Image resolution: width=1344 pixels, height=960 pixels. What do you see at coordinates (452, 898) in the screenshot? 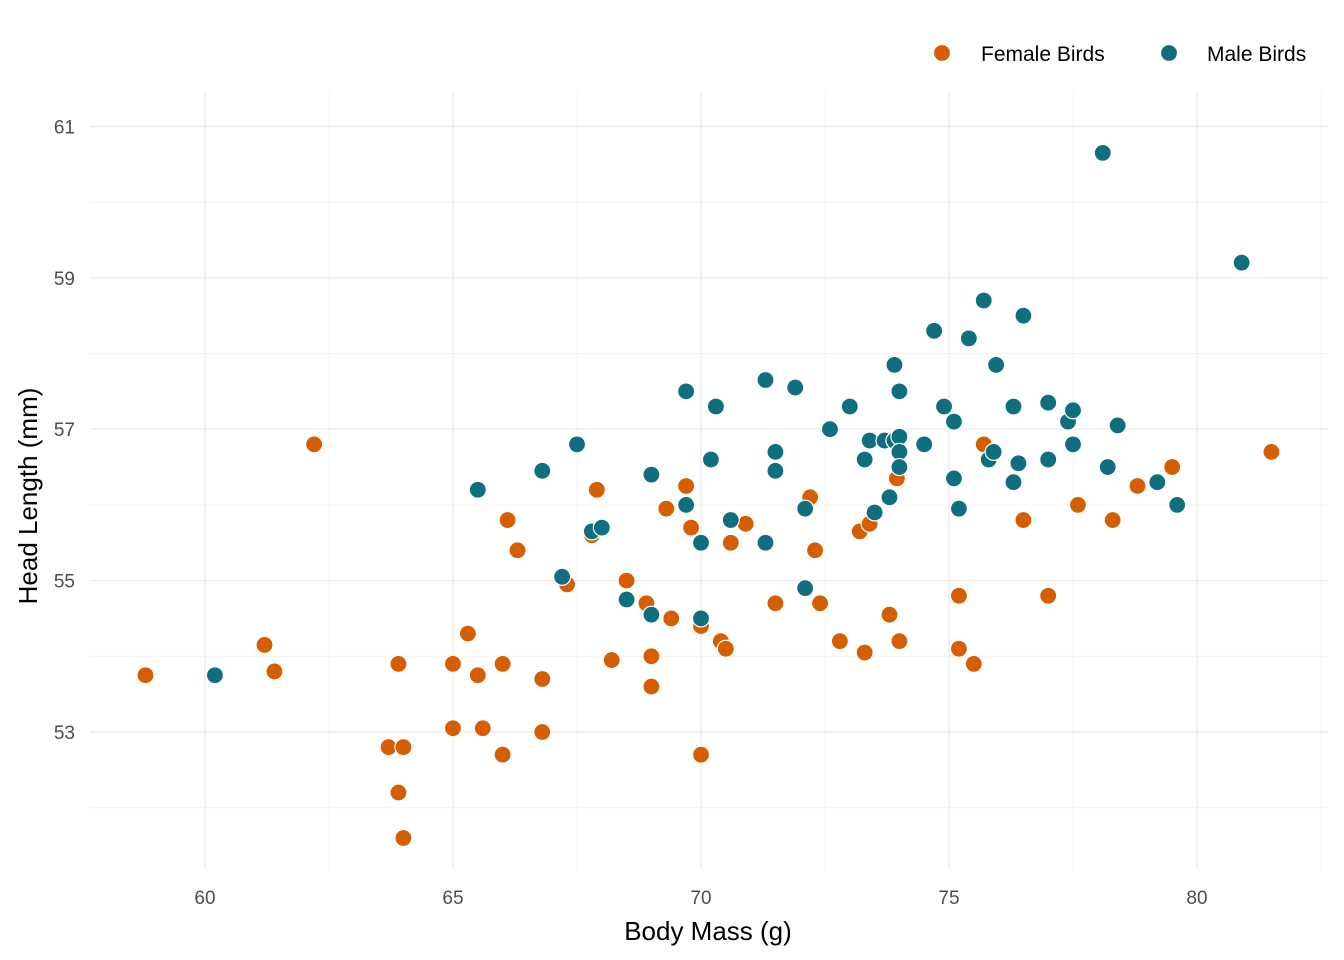
I see `x-tick-label: 65` at bounding box center [452, 898].